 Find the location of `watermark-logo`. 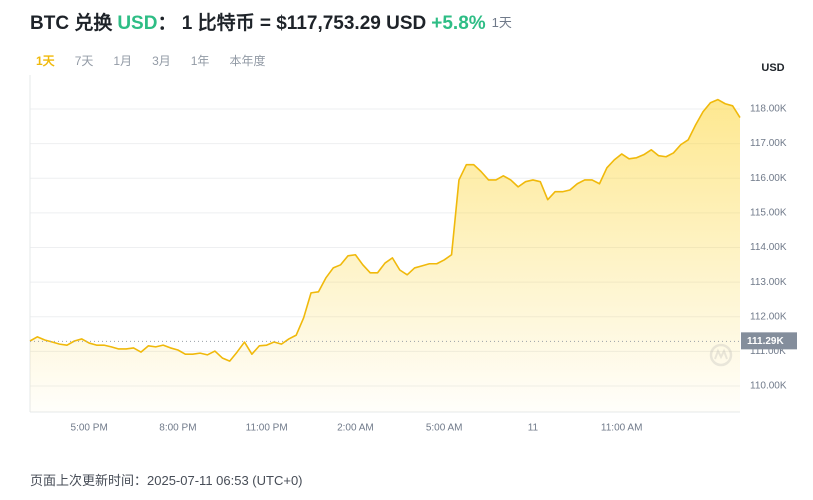

watermark-logo is located at coordinates (721, 355).